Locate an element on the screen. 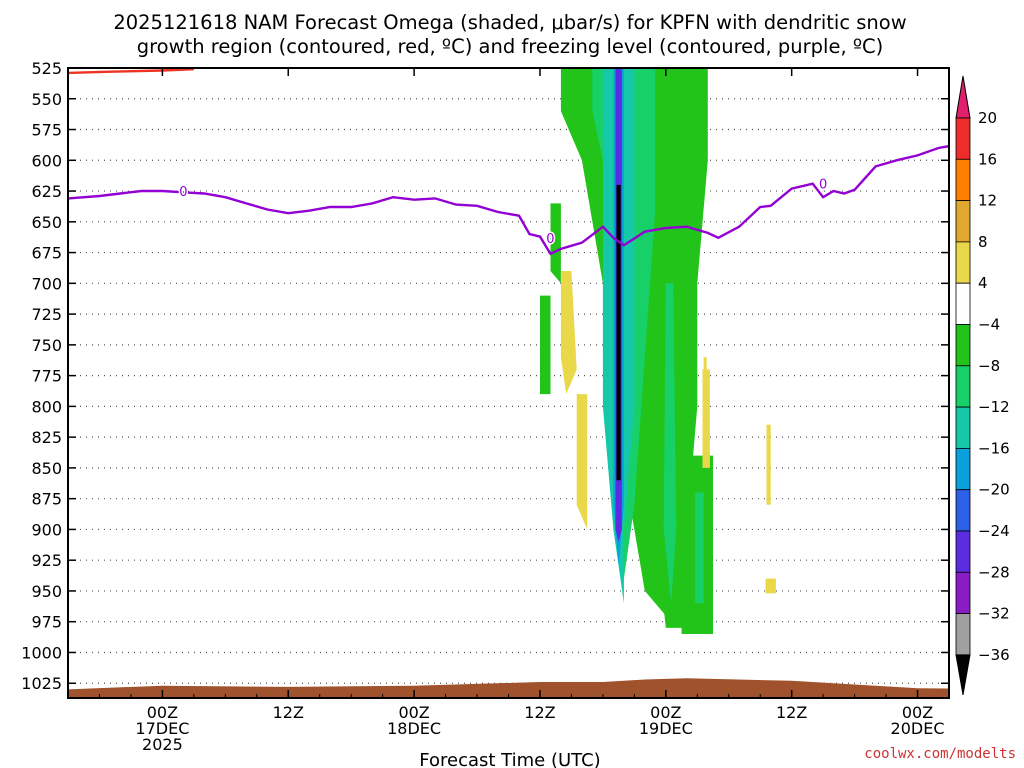  x-tick-label: 20DEC is located at coordinates (918, 728).